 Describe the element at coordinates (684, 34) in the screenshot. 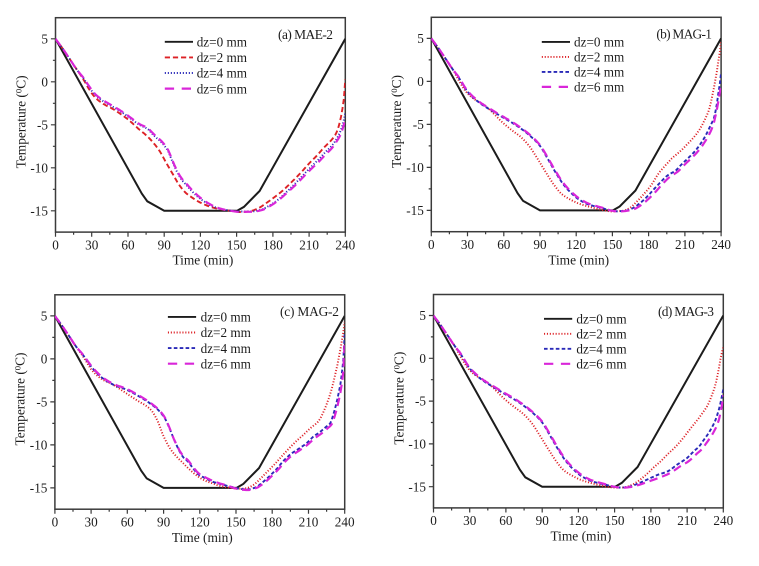

I see `svg-text: (b) MAG-1` at that location.